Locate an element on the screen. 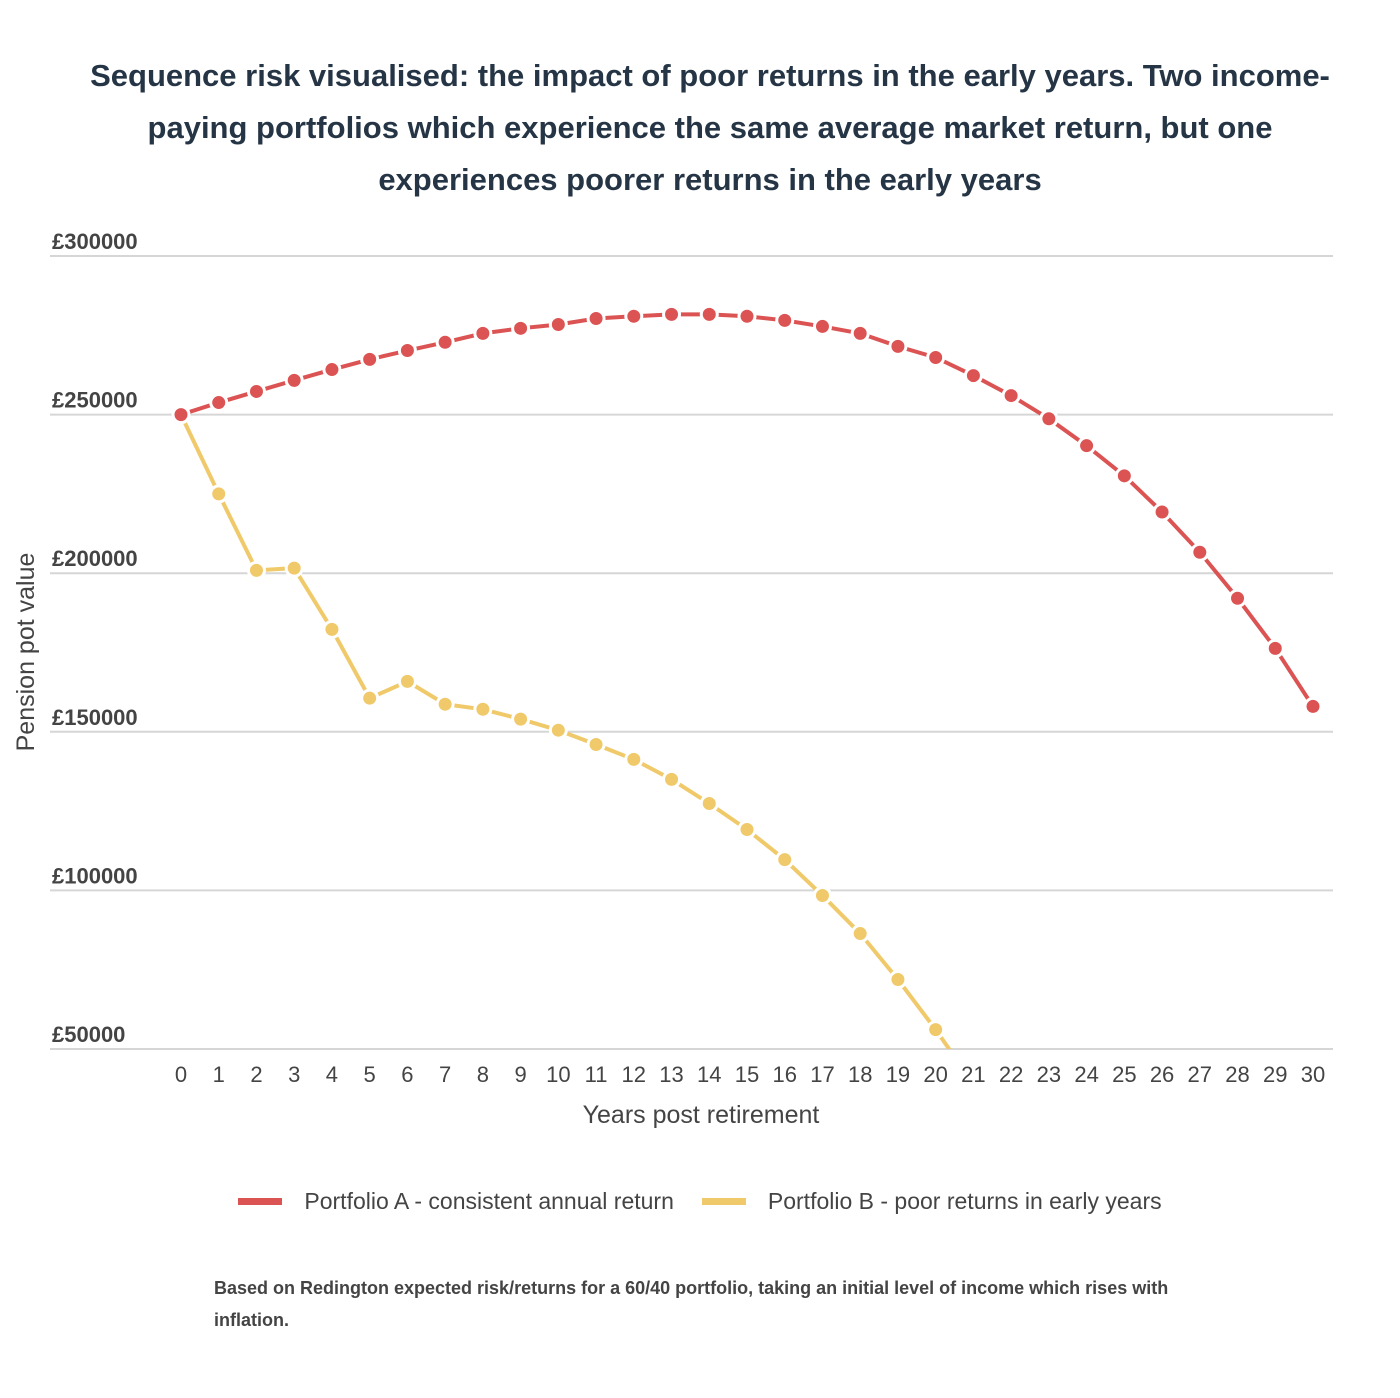  x-tick-label: 26 is located at coordinates (1162, 1074).